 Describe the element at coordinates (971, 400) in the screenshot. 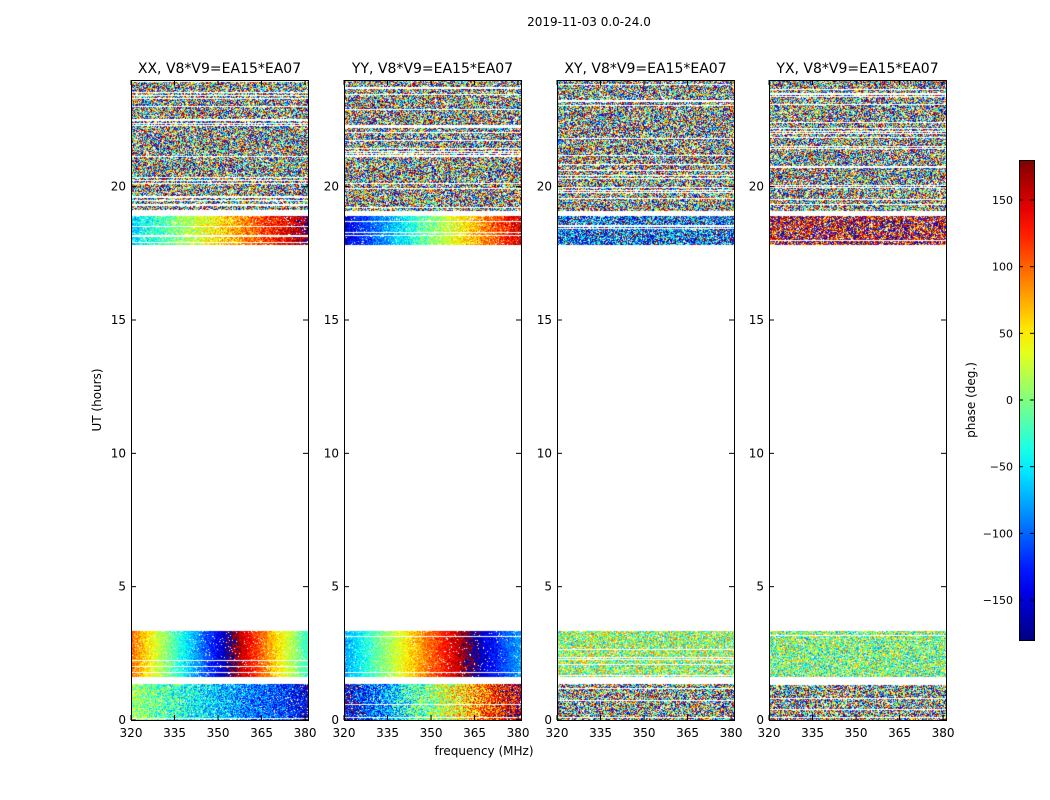

I see `colorbar-label: phase (deg.)` at that location.